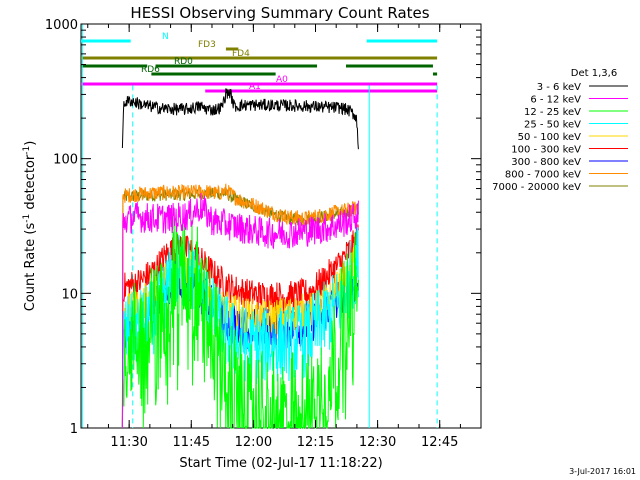  What do you see at coordinates (559, 87) in the screenshot?
I see `legend-entry-label: 3 - 6 keV` at bounding box center [559, 87].